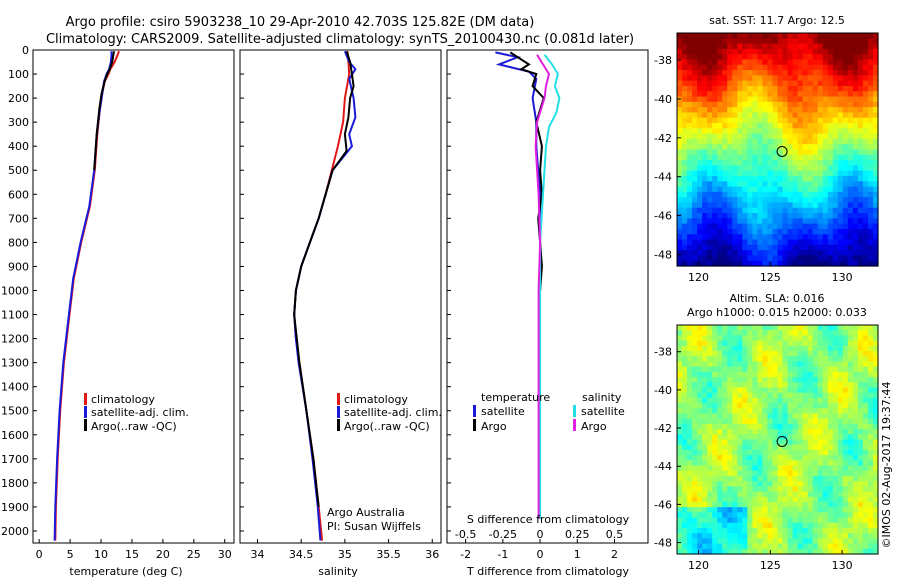 This screenshot has width=900, height=580. What do you see at coordinates (540, 534) in the screenshot?
I see `x-top-tick-label: 0` at bounding box center [540, 534].